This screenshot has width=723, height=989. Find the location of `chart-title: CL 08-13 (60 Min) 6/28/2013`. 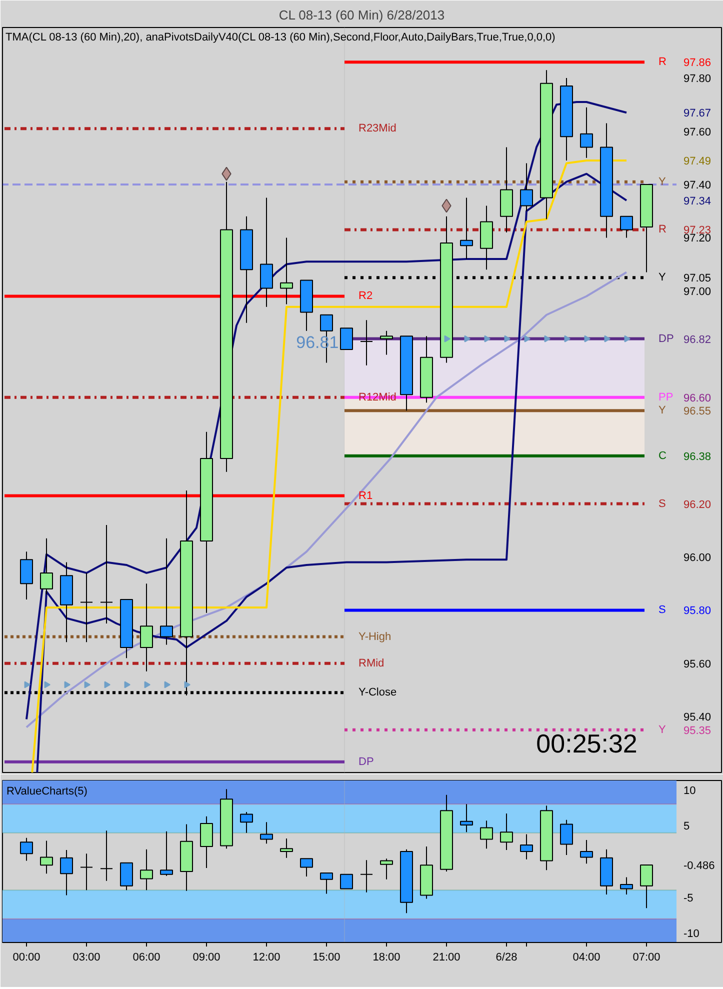

chart-title: CL 08-13 (60 Min) 6/28/2013 is located at coordinates (361, 15).